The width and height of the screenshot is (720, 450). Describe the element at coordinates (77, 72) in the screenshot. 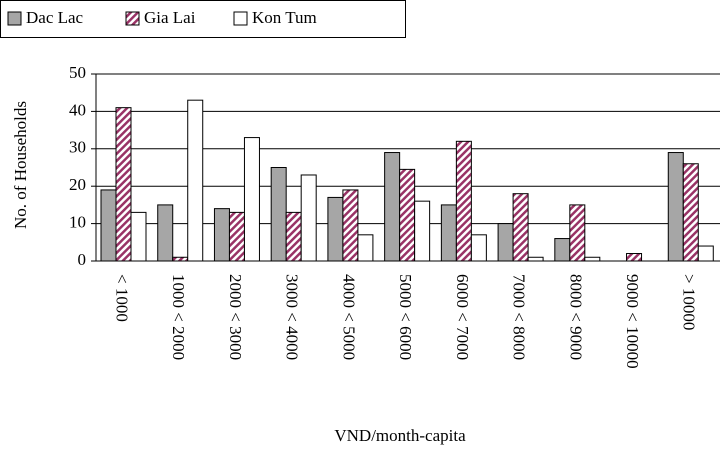

I see `y-tick-label: 50` at that location.